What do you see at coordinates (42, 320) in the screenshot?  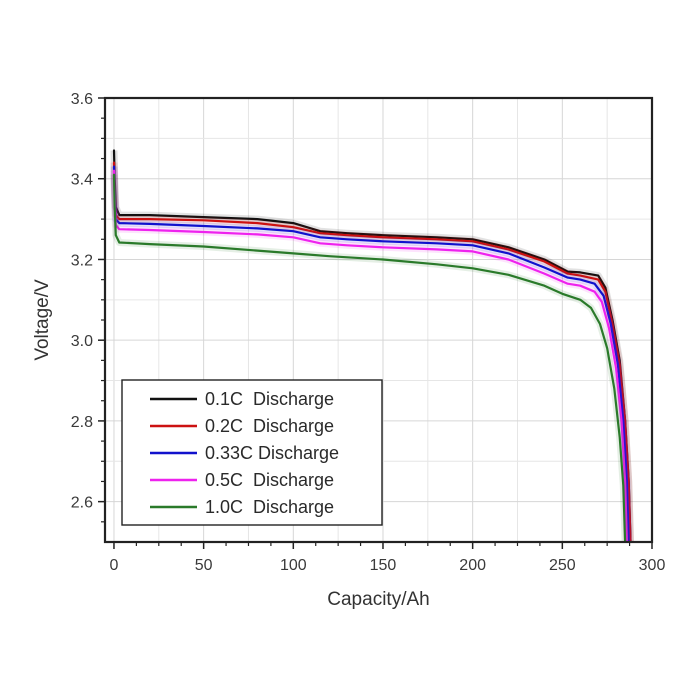 I see `y-axis-label: Voltage/V` at bounding box center [42, 320].